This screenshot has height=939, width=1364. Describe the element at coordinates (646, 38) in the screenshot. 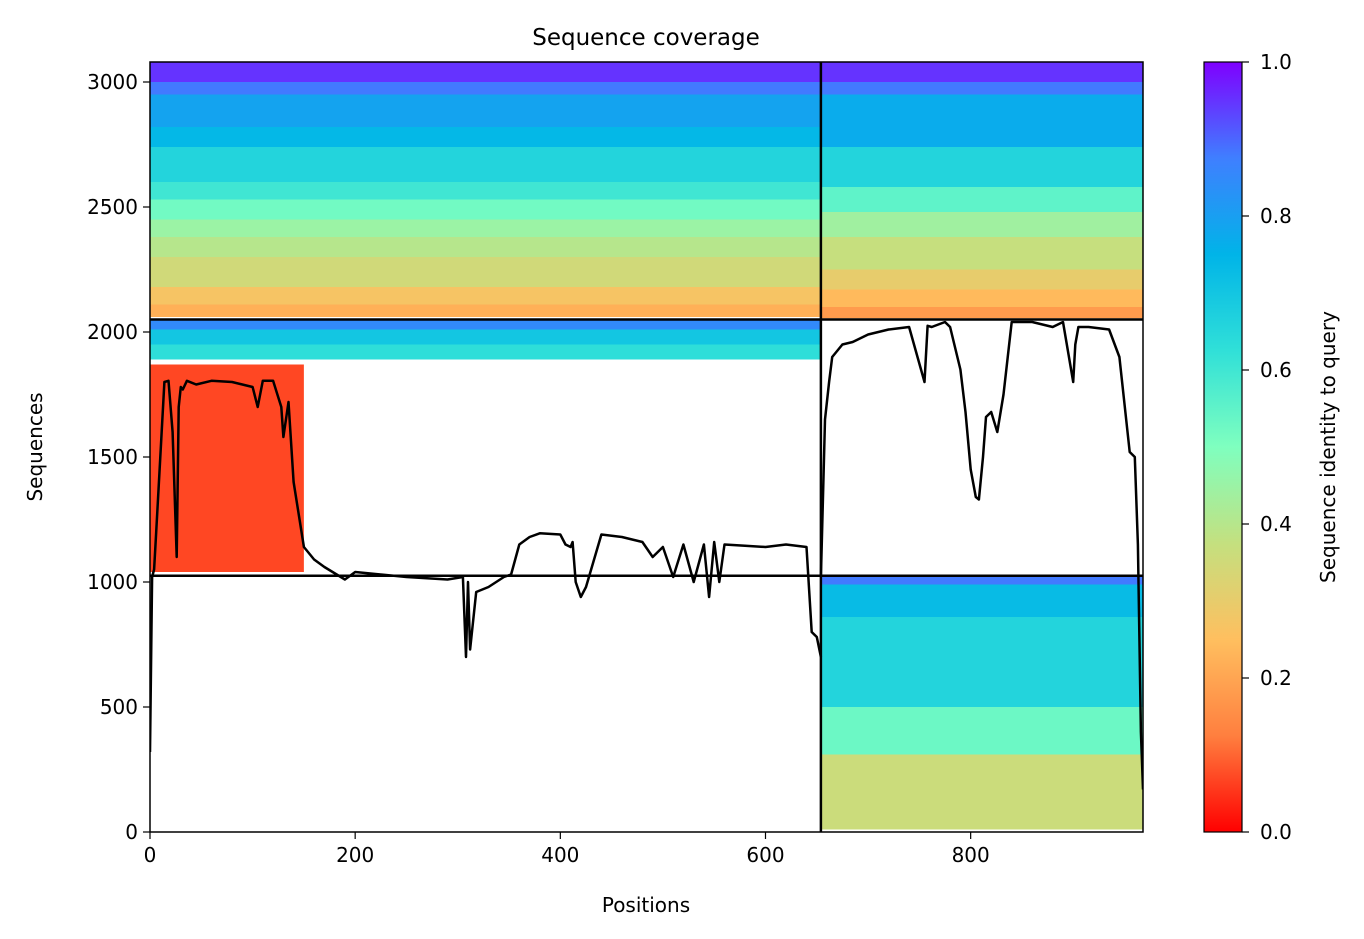

I see `chart-title: Sequence coverage` at that location.